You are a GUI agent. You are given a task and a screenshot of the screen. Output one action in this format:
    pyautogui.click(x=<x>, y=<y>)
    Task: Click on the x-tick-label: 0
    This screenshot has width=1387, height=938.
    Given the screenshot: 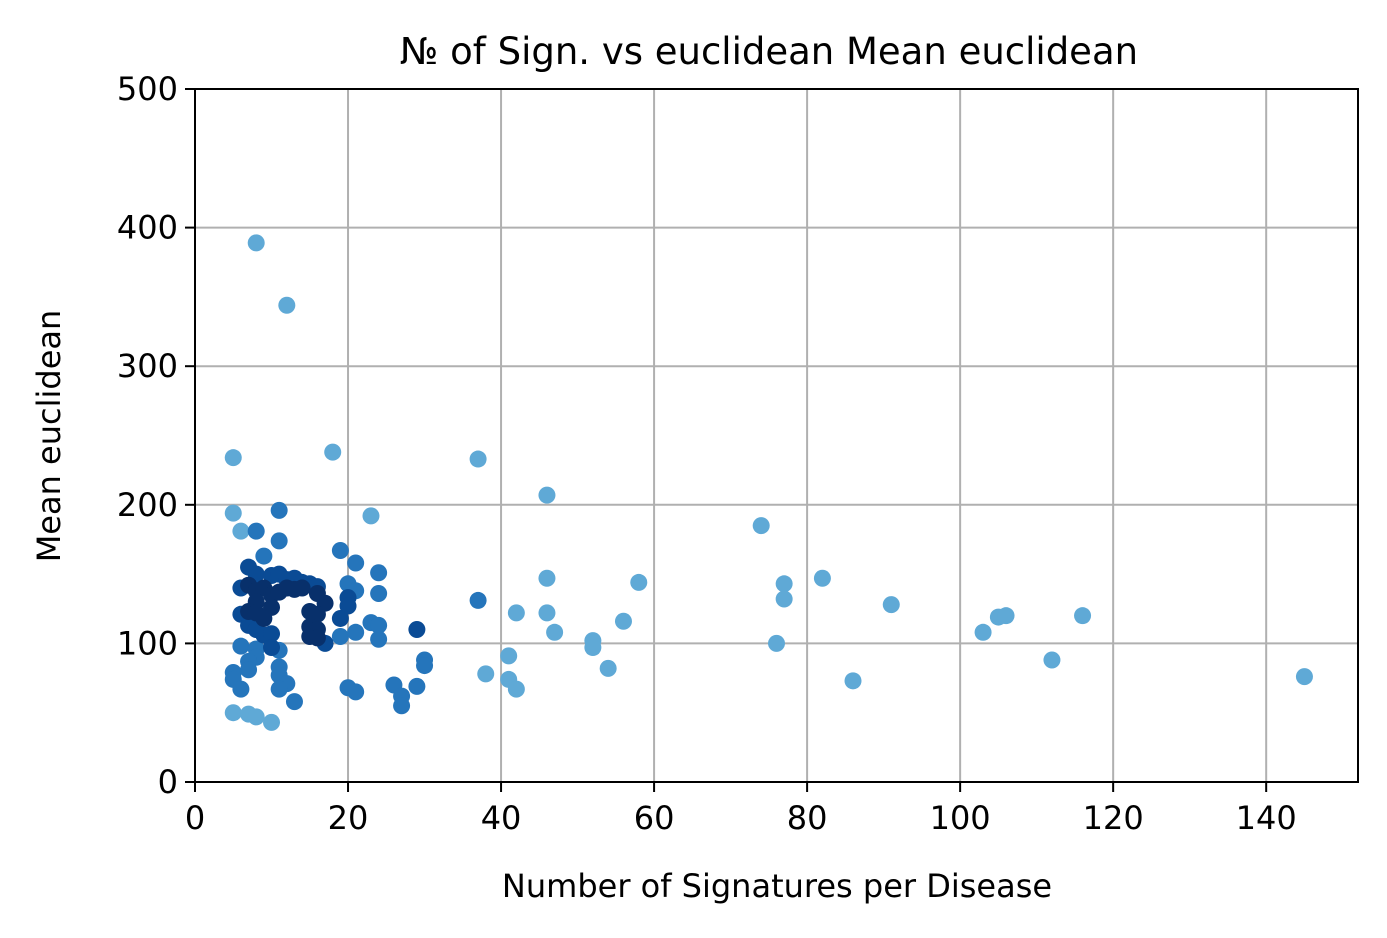 What is the action you would take?
    pyautogui.click(x=195, y=818)
    